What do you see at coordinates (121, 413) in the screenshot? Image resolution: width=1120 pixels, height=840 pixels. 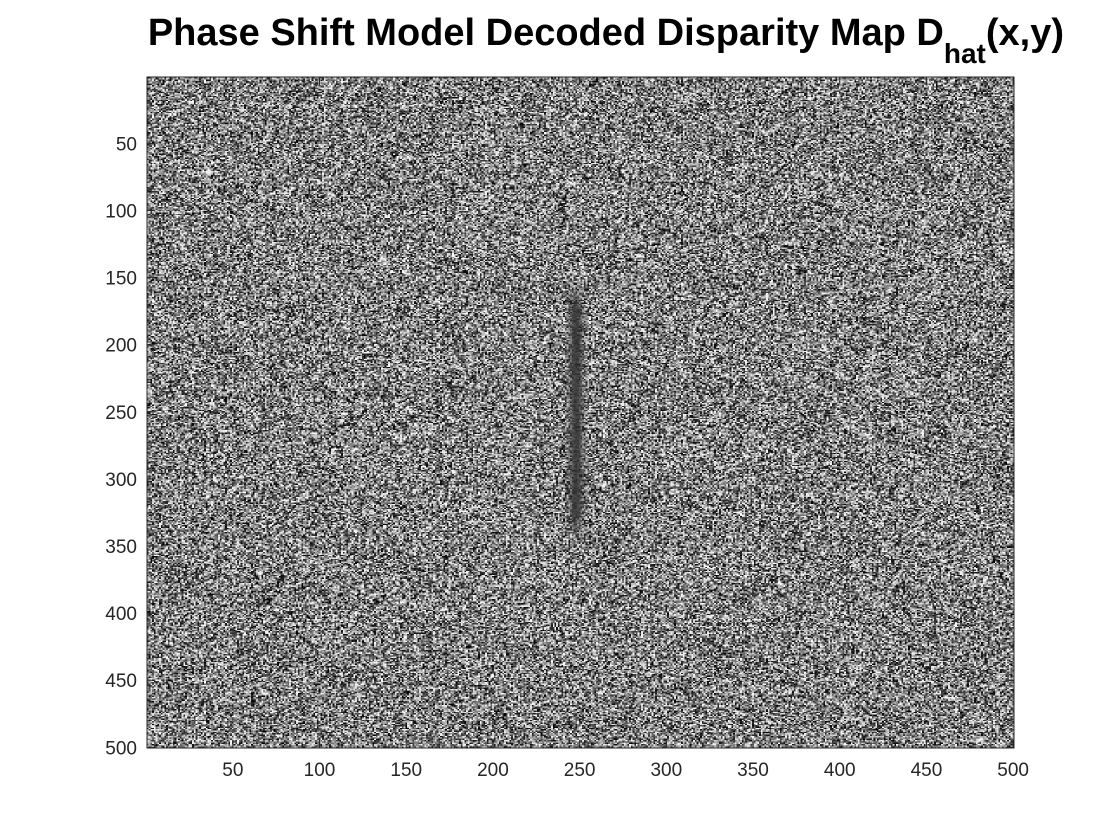 I see `y-tick-label: 250` at bounding box center [121, 413].